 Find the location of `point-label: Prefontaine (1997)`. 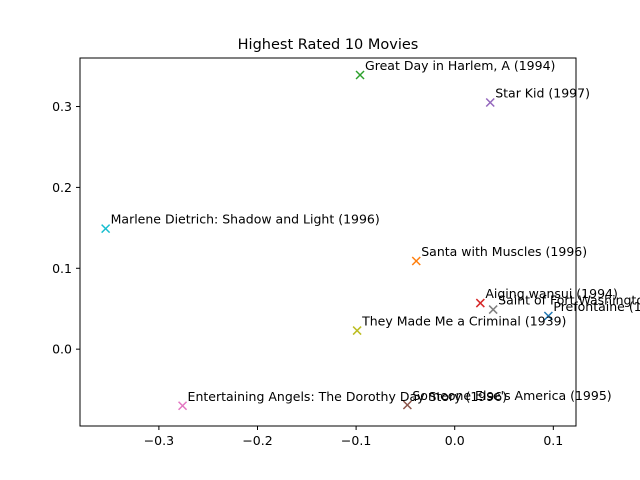

point-label: Prefontaine (1997) is located at coordinates (596, 306).